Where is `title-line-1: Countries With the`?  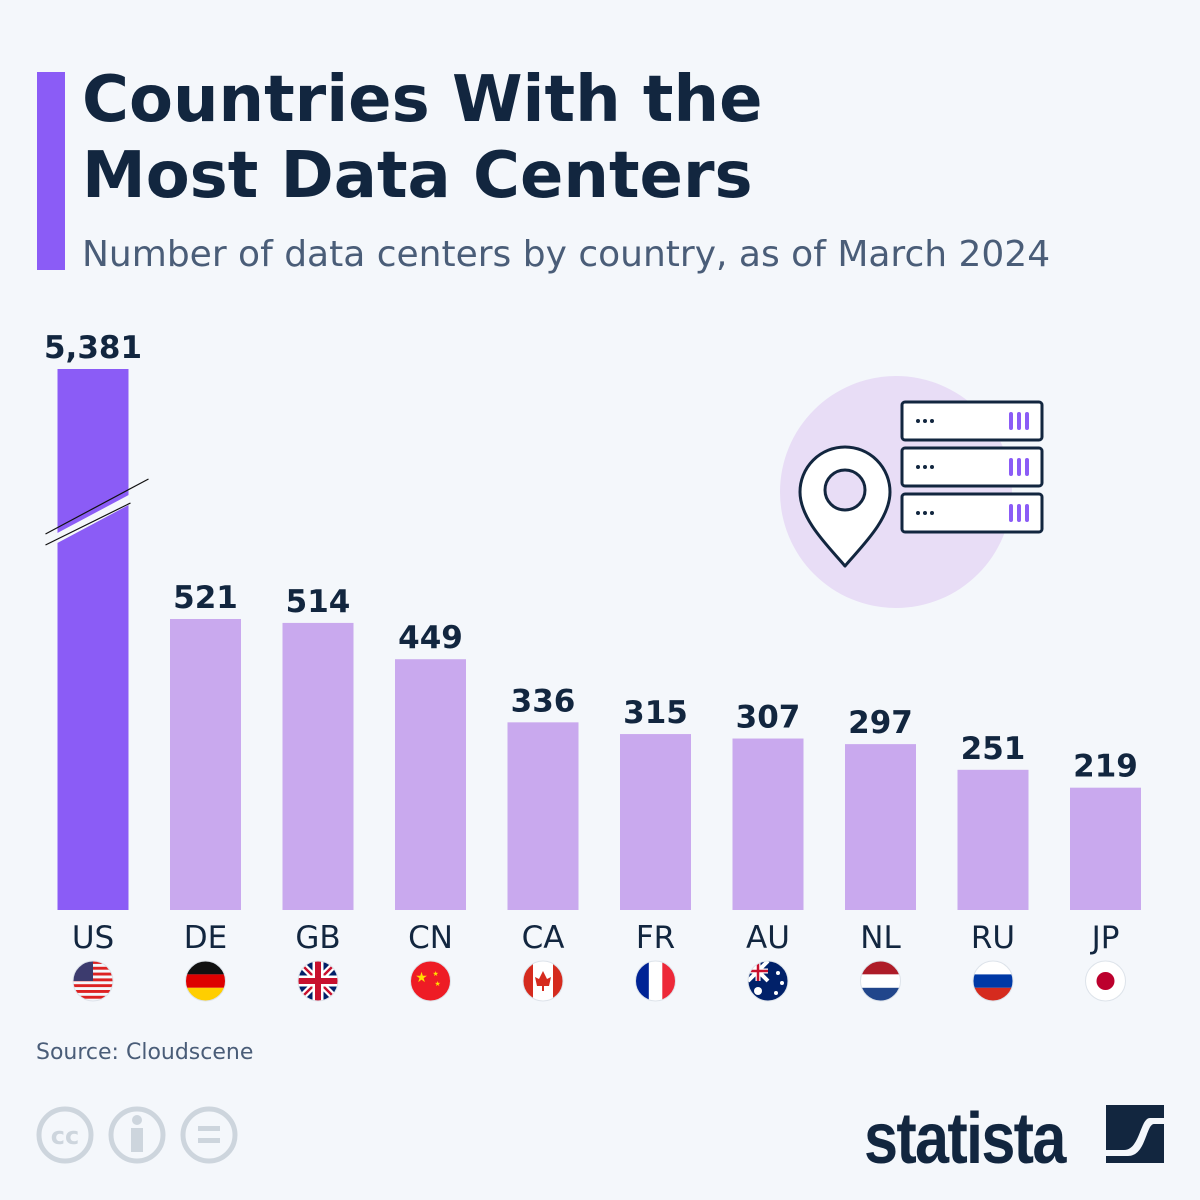 title-line-1: Countries With the is located at coordinates (422, 100).